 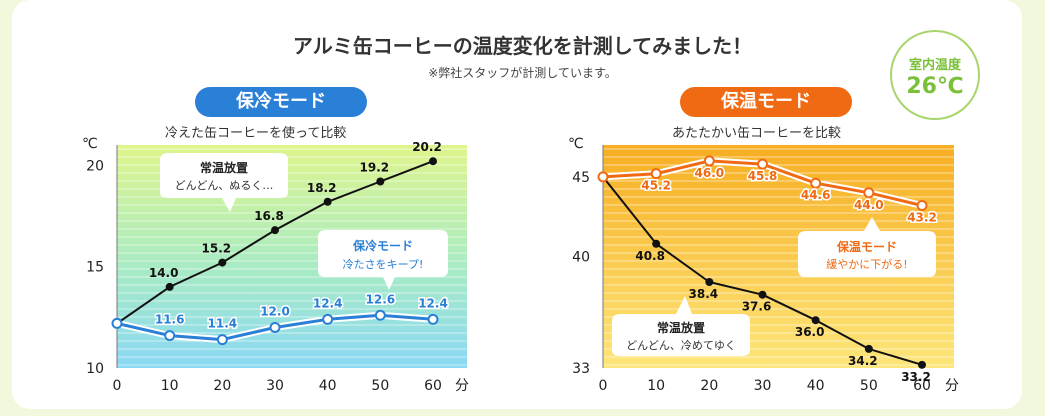 I want to click on cold-mode-description: 冷えた缶コーヒーを使って比較, so click(x=256, y=133).